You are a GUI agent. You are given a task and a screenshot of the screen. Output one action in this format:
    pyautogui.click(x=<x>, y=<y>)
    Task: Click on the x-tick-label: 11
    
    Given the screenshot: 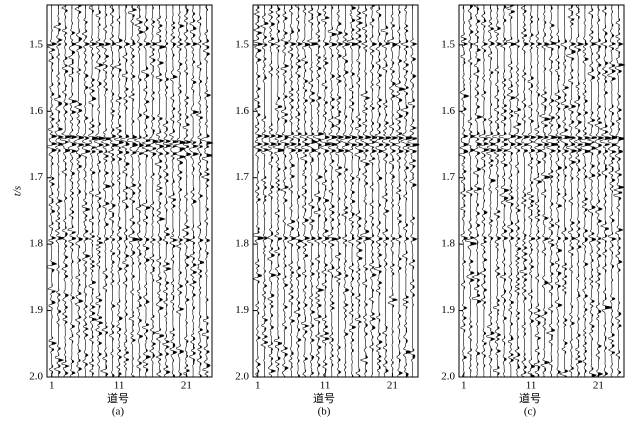 What is the action you would take?
    pyautogui.click(x=119, y=386)
    